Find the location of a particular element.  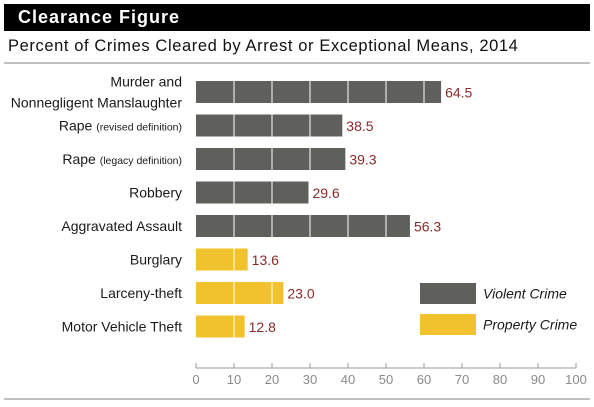

x-tick-label: 30 is located at coordinates (310, 379).